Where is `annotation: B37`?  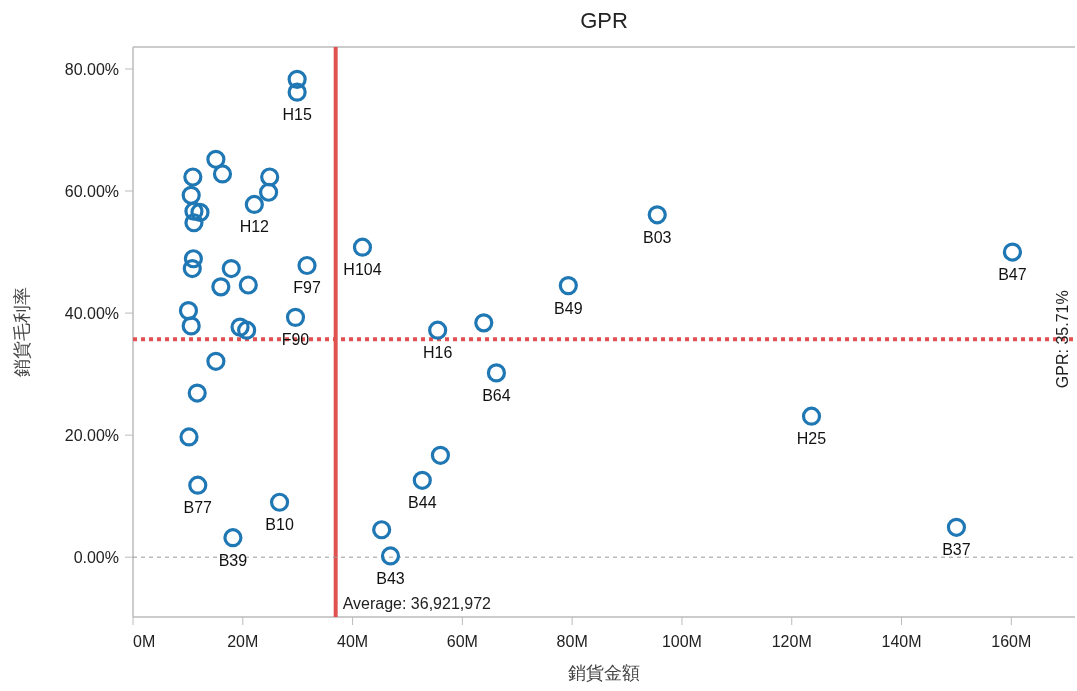
annotation: B37 is located at coordinates (956, 550).